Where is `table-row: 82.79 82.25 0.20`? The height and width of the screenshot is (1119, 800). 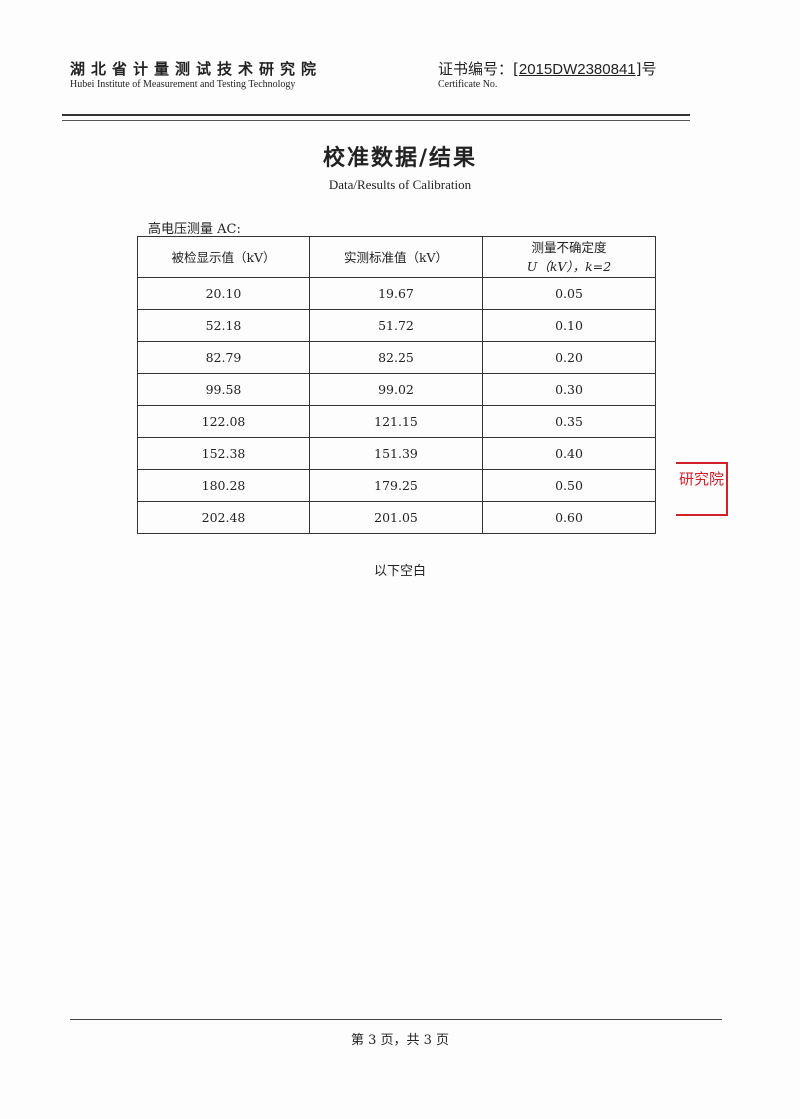 table-row: 82.79 82.25 0.20 is located at coordinates (396, 357).